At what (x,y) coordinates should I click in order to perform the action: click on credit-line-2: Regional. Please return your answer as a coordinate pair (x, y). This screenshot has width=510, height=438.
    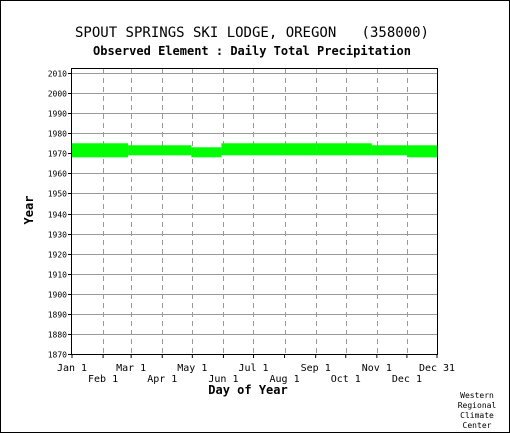
    Looking at the image, I should click on (477, 405).